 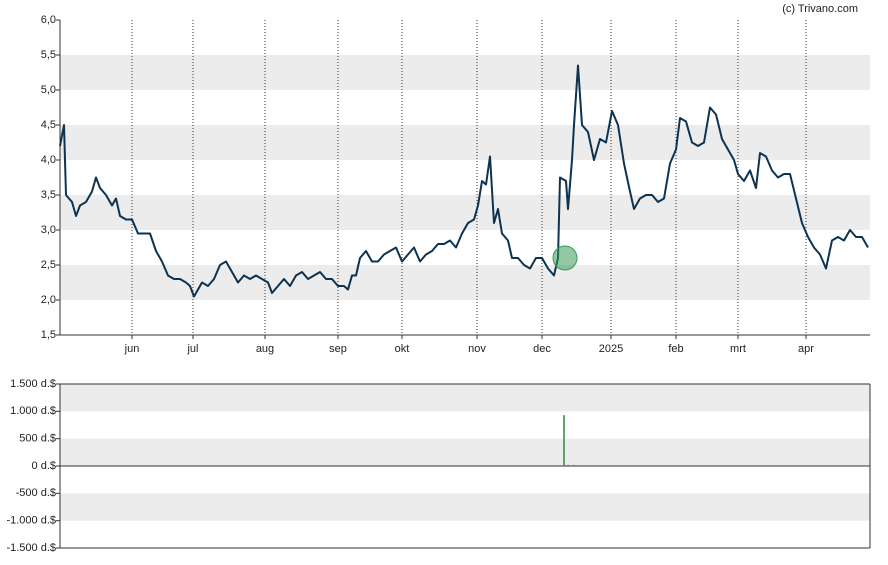 I want to click on x-tick-label: okt, so click(x=402, y=349).